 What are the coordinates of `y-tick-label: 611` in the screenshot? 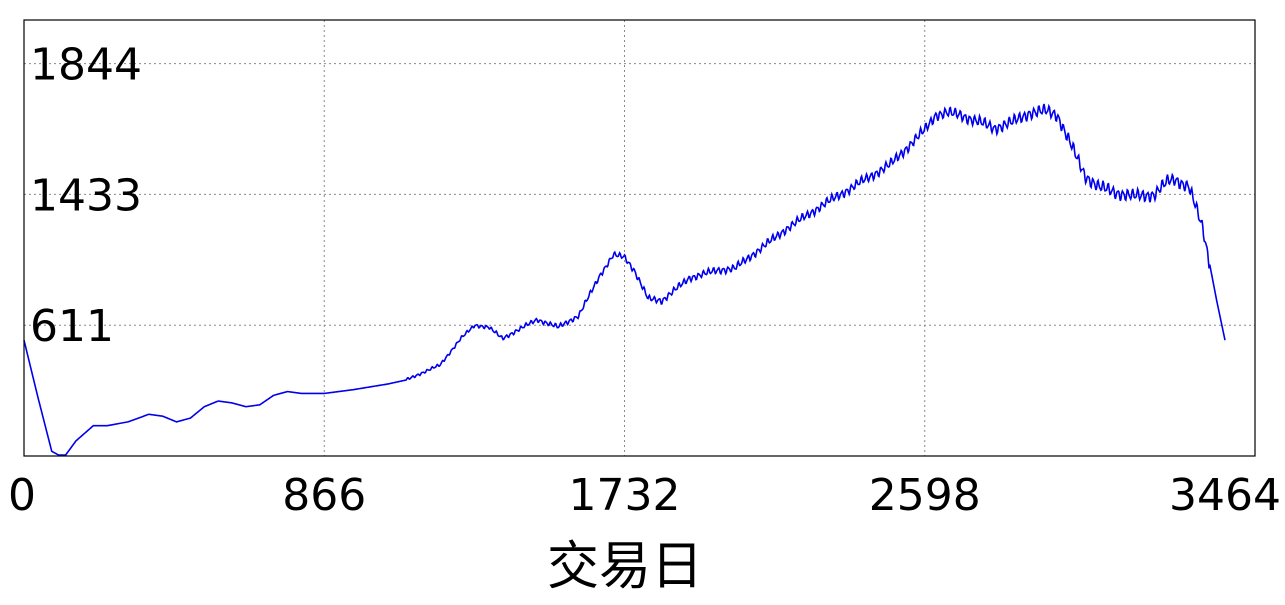 It's located at (72, 326).